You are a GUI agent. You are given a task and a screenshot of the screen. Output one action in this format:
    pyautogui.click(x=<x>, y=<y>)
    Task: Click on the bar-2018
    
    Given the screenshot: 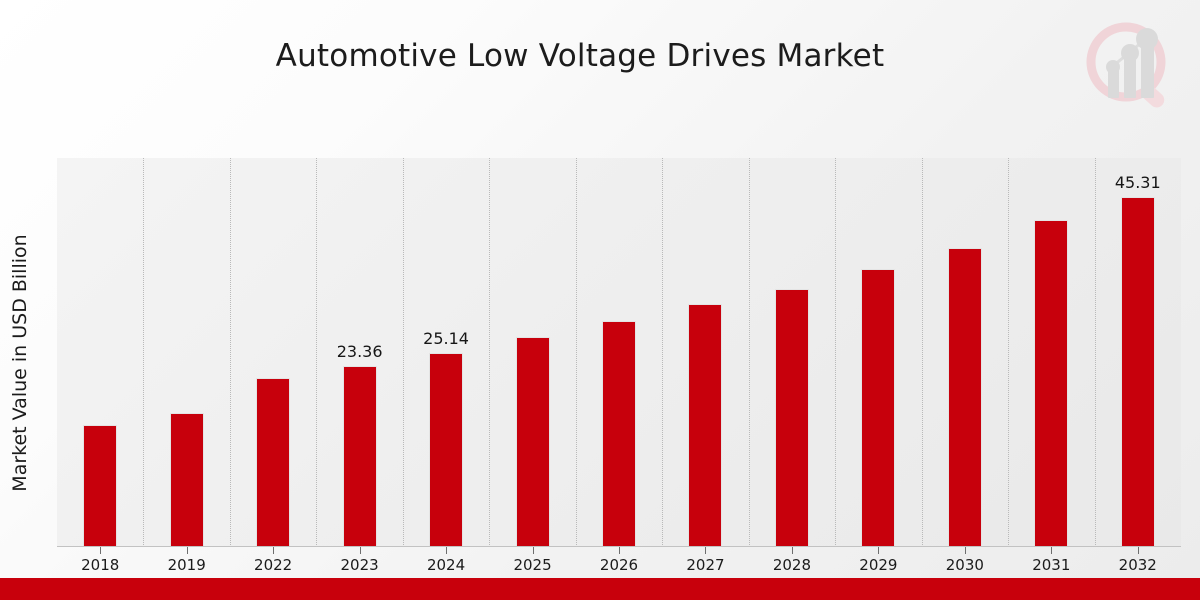 What is the action you would take?
    pyautogui.click(x=100, y=485)
    